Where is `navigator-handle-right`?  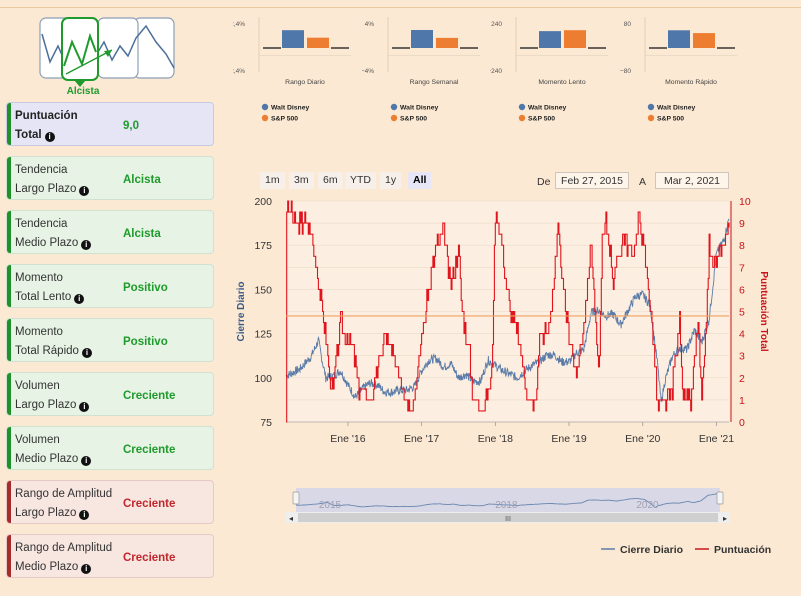
navigator-handle-right is located at coordinates (720, 498).